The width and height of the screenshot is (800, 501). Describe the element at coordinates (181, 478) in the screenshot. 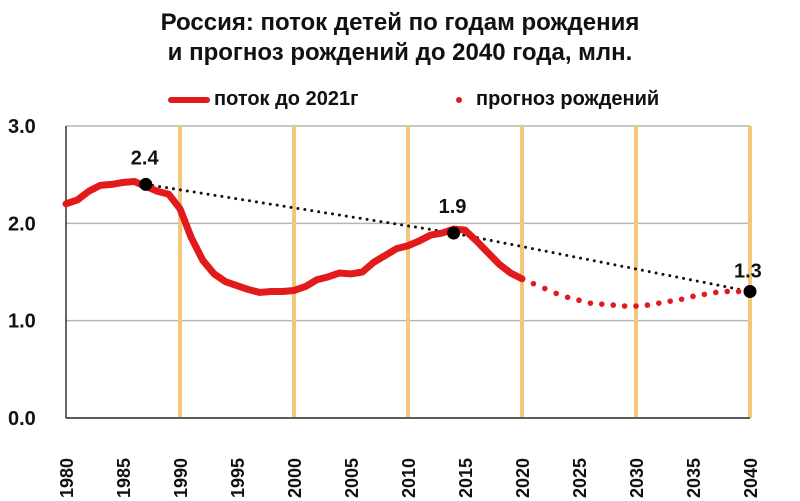

I see `x-tick-label: 1990` at that location.